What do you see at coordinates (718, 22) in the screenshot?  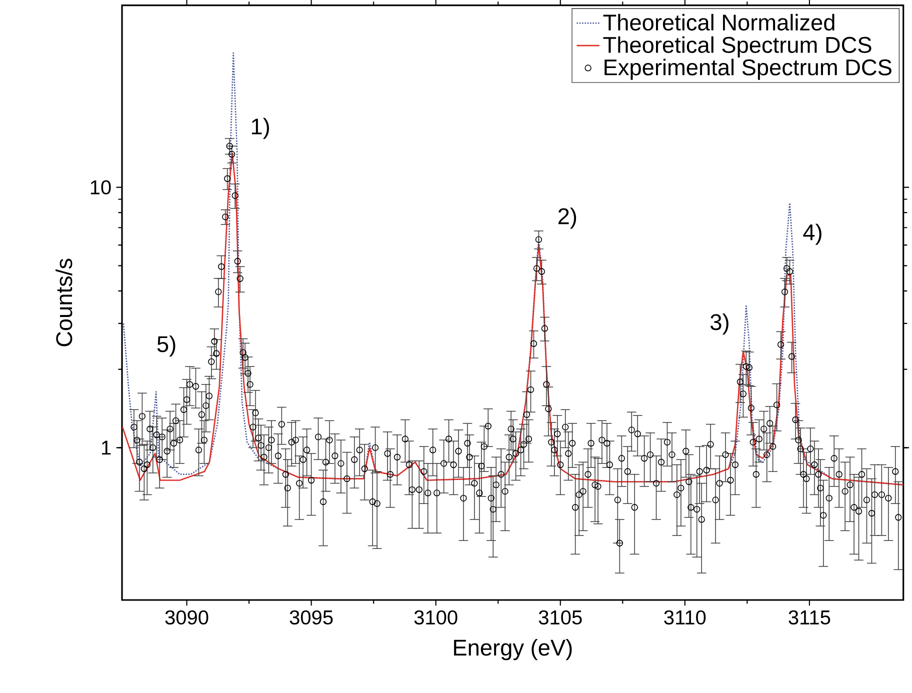 I see `legend-label: Theoretical Normalized` at bounding box center [718, 22].